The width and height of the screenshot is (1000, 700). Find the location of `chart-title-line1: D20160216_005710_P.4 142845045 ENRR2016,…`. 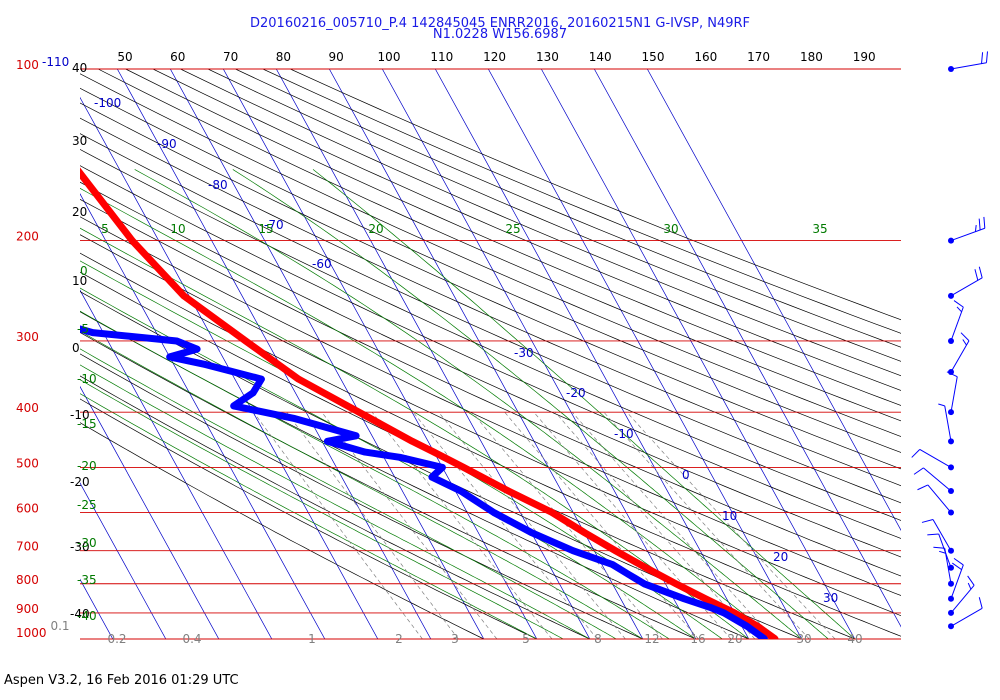

chart-title-line1: D20160216_005710_P.4 142845045 ENRR2016,… is located at coordinates (500, 23).